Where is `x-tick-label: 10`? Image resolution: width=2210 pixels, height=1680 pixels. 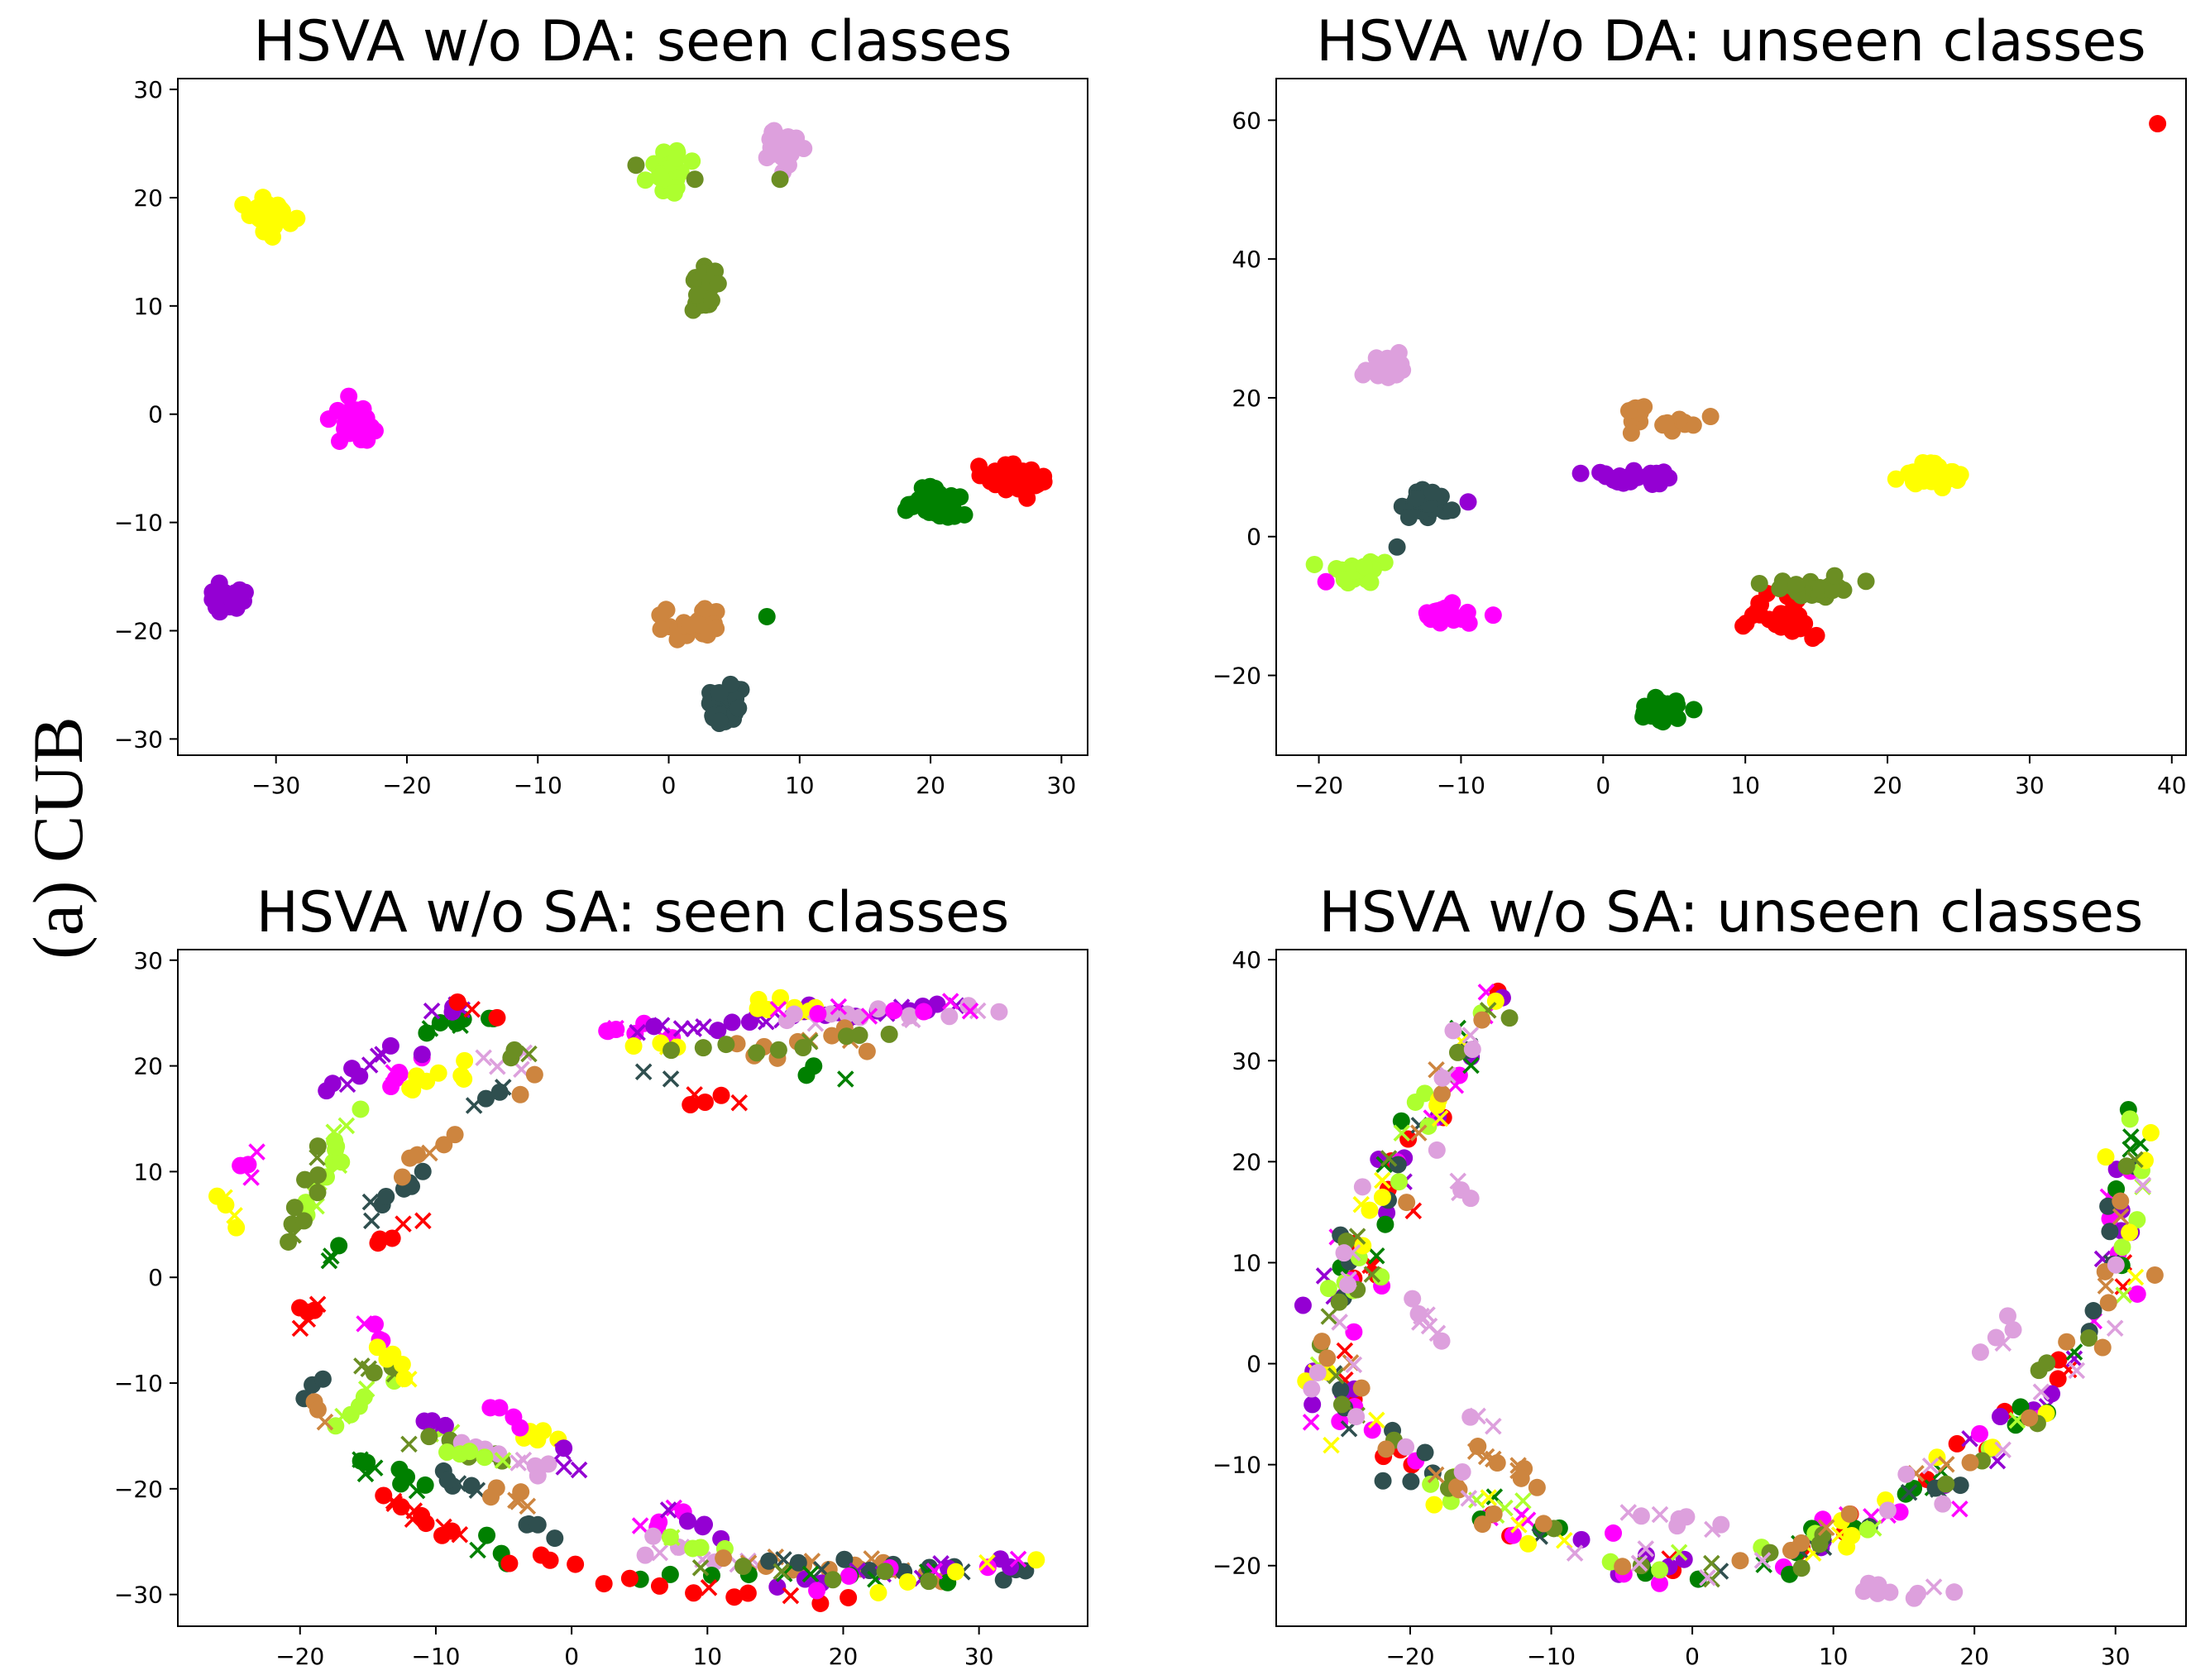 x-tick-label: 10 is located at coordinates (800, 785).